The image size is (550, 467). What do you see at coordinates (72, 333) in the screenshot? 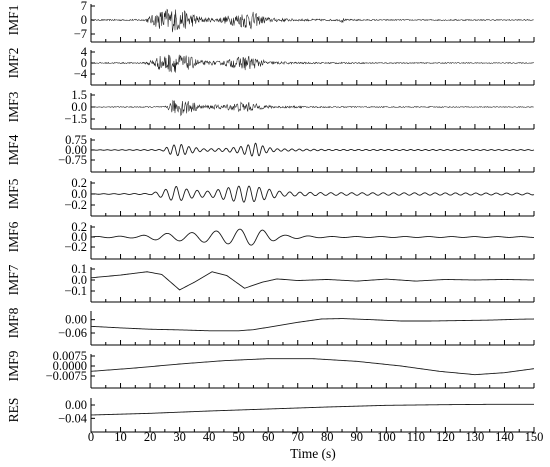
I see `y-tick-label: −0.06` at bounding box center [72, 333].